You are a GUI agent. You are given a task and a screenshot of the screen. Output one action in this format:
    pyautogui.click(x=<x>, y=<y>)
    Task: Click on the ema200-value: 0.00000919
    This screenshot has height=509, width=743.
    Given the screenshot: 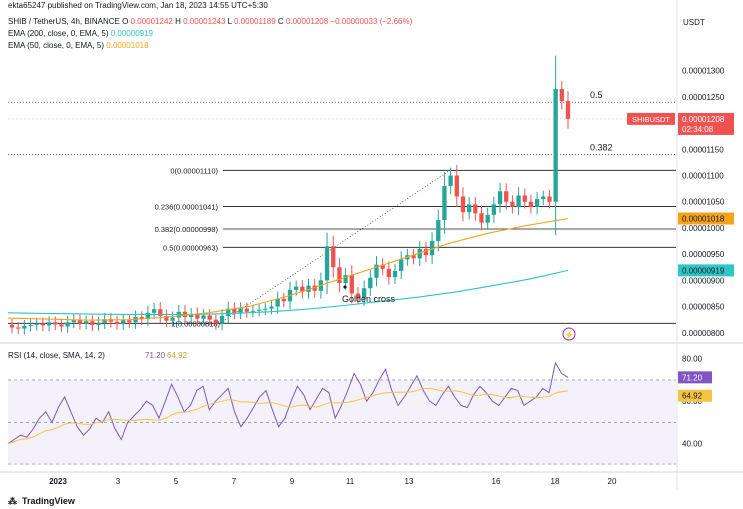 What is the action you would take?
    pyautogui.click(x=131, y=33)
    